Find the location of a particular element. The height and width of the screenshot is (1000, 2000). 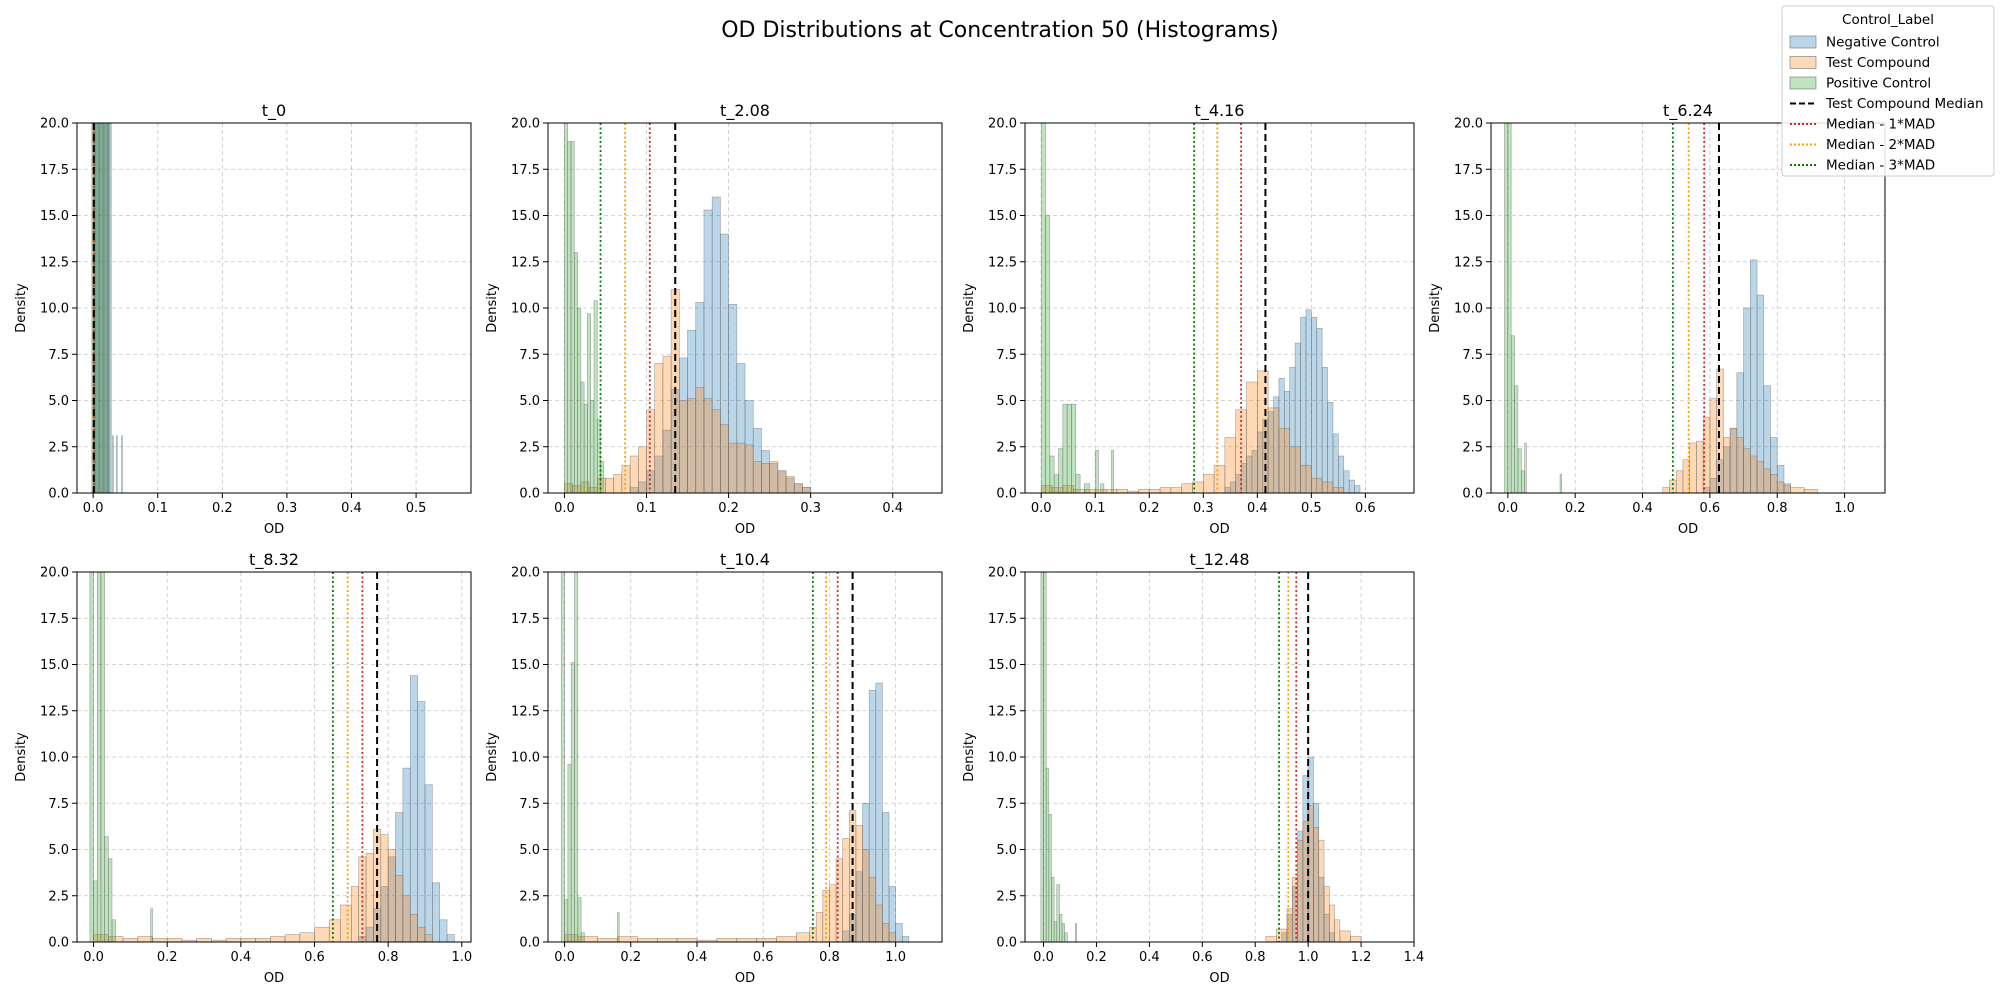

legend-frame is located at coordinates (1888, 91).